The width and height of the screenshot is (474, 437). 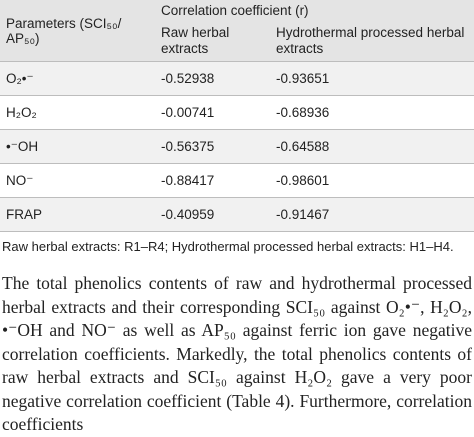 I want to click on value-cell: -0.40959, so click(x=212, y=214).